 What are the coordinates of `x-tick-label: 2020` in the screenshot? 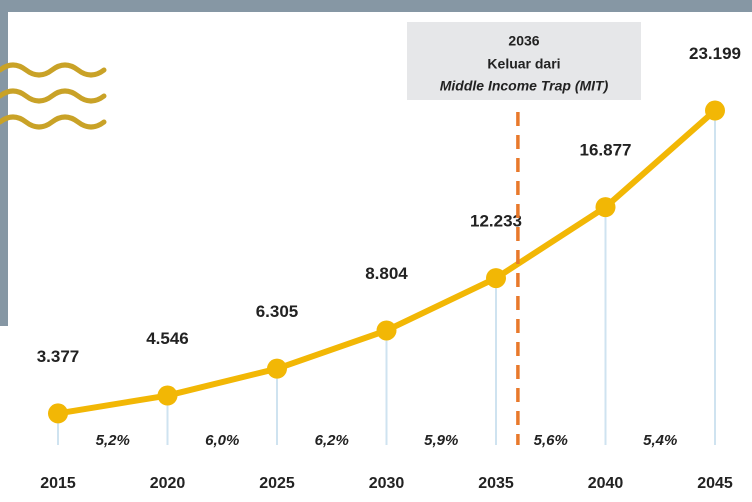 It's located at (168, 483).